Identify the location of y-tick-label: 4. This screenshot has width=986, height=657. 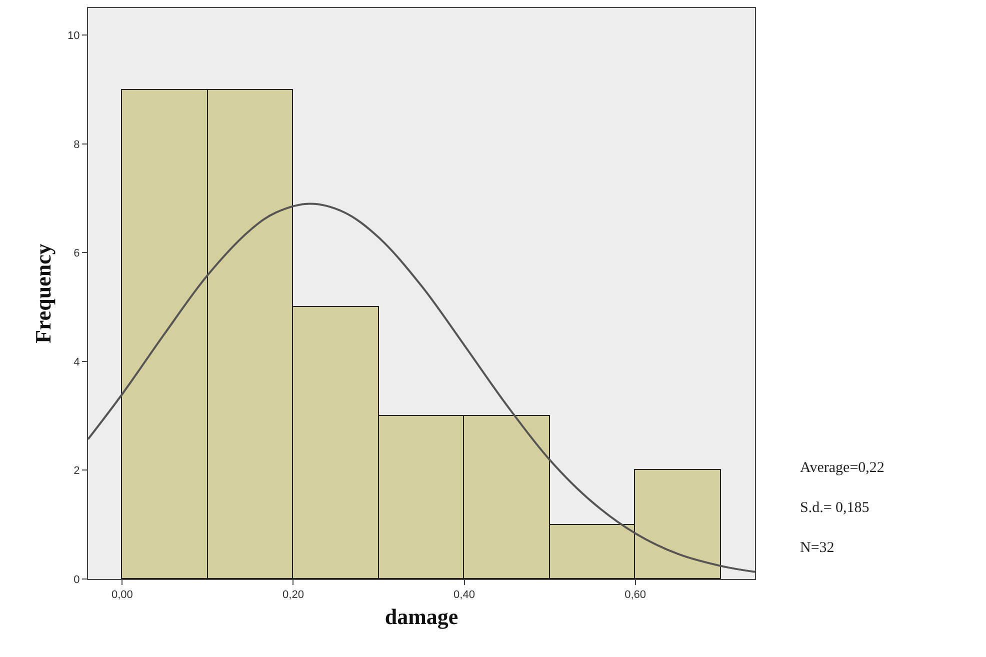
(77, 362).